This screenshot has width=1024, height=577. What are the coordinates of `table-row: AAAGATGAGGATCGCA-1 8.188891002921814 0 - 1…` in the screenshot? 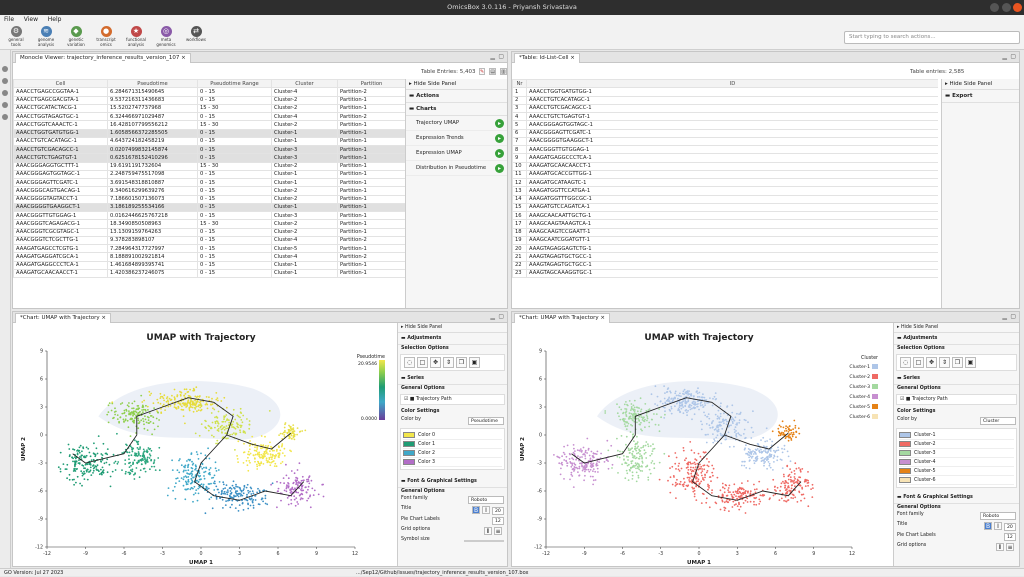 It's located at (209, 257).